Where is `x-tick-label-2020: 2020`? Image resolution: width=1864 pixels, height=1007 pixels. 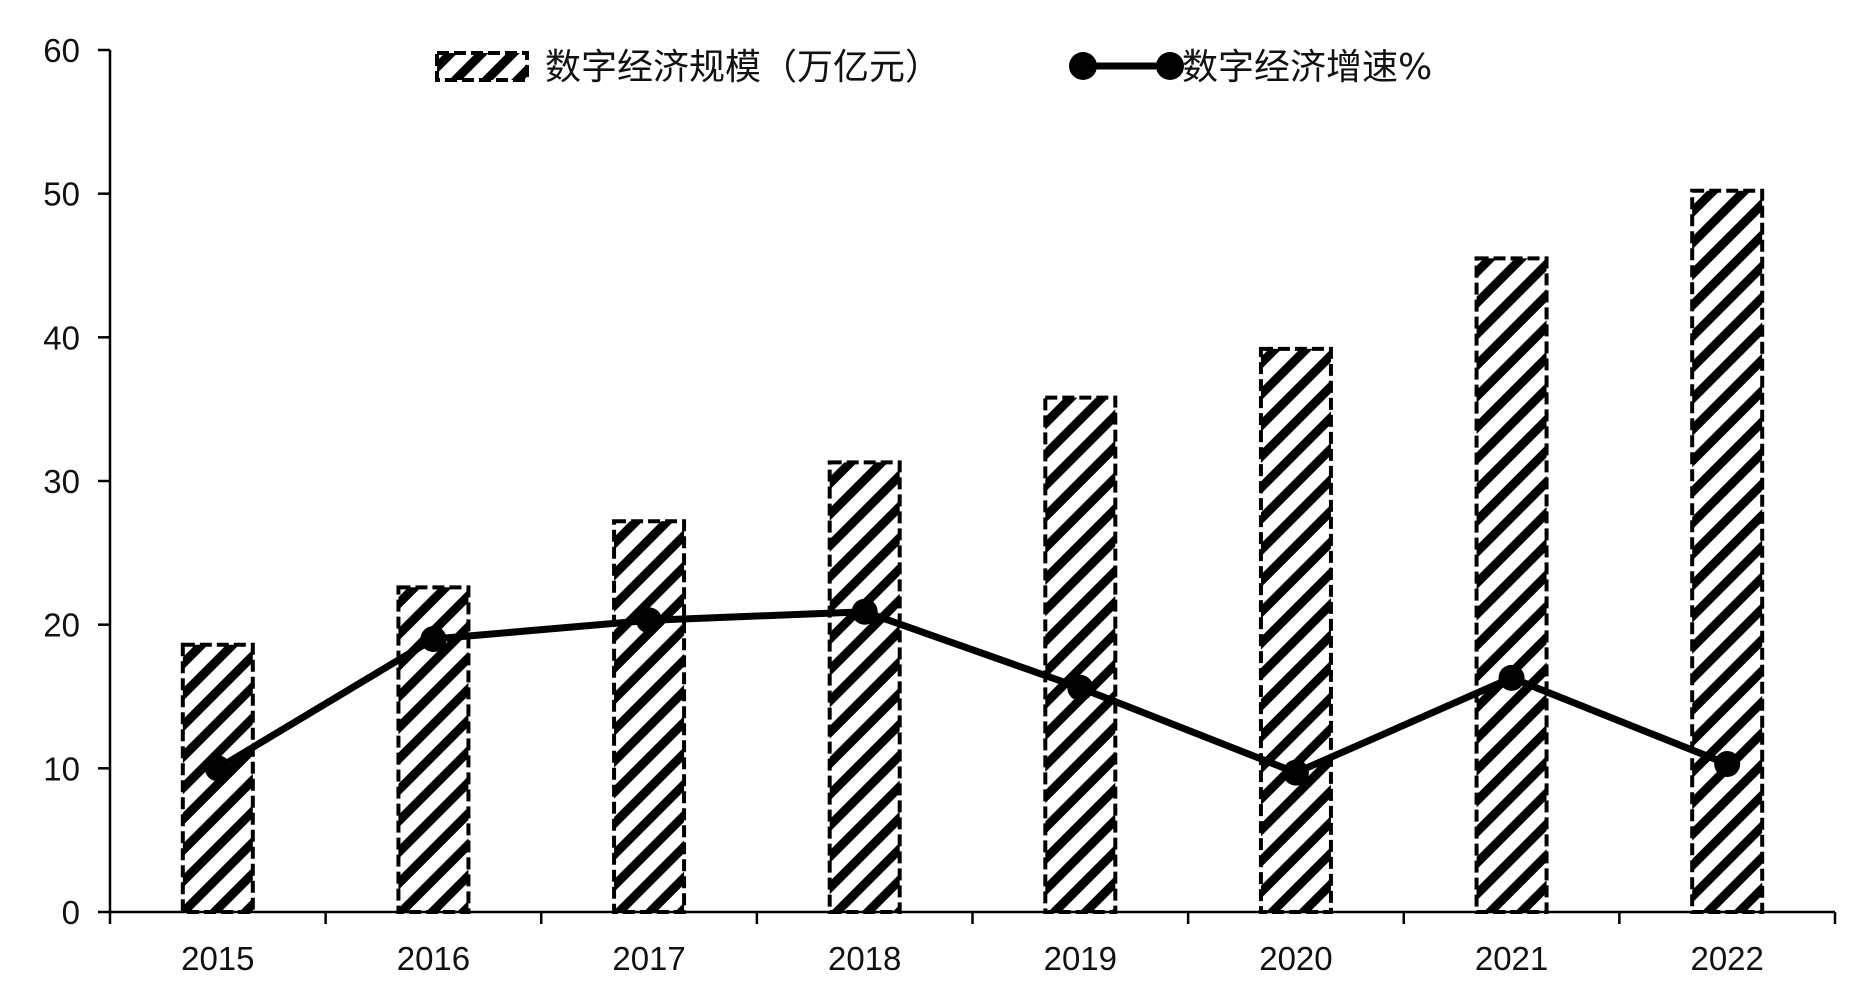 x-tick-label-2020: 2020 is located at coordinates (1295, 958).